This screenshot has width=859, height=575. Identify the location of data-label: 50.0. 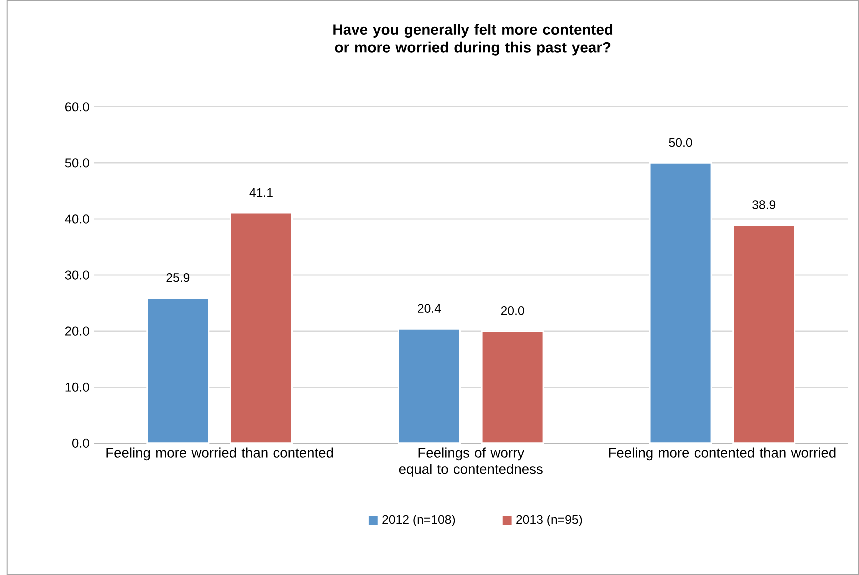
(680, 142).